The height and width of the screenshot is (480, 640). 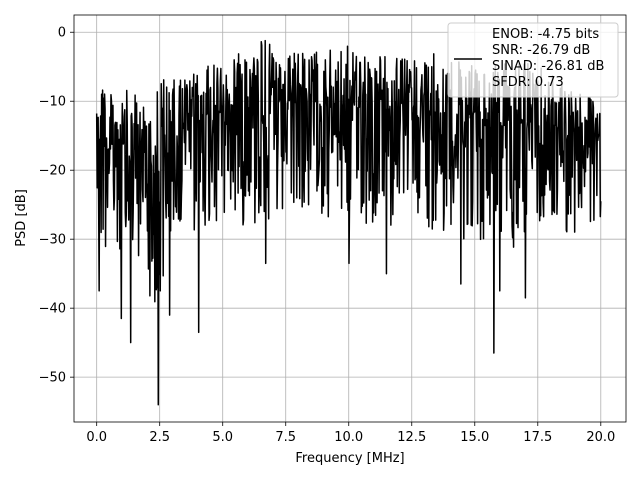 What do you see at coordinates (528, 82) in the screenshot?
I see `legend-line-sfdr: SFDR: 0.73` at bounding box center [528, 82].